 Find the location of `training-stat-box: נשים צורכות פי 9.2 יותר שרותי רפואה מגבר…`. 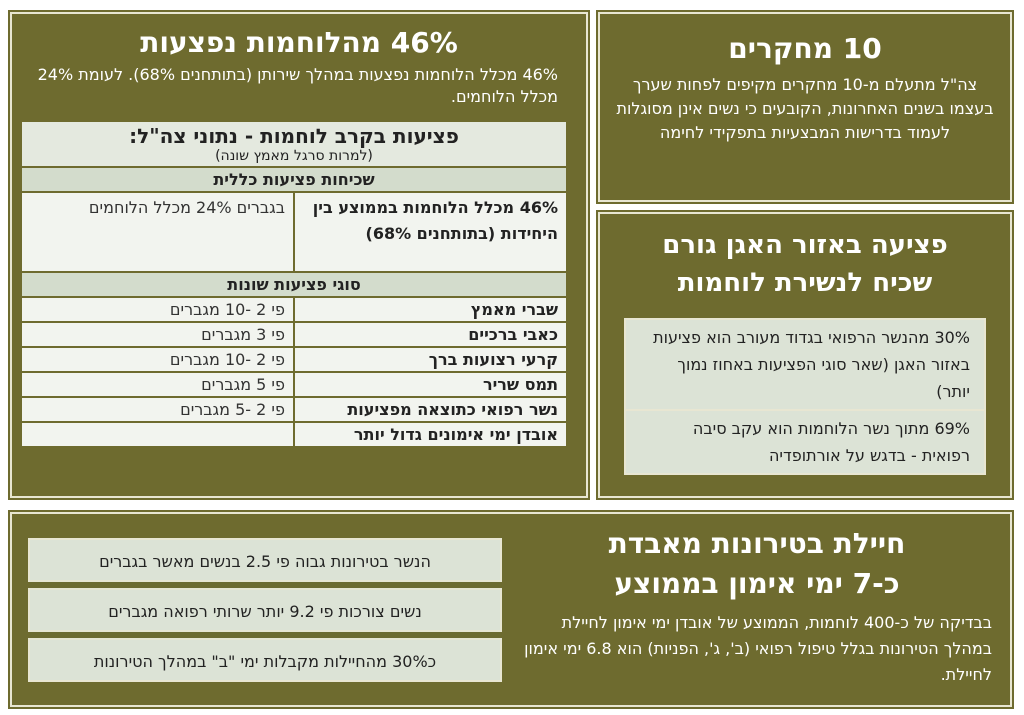

training-stat-box: נשים צורכות פי 9.2 יותר שרותי רפואה מגבר… is located at coordinates (265, 610).